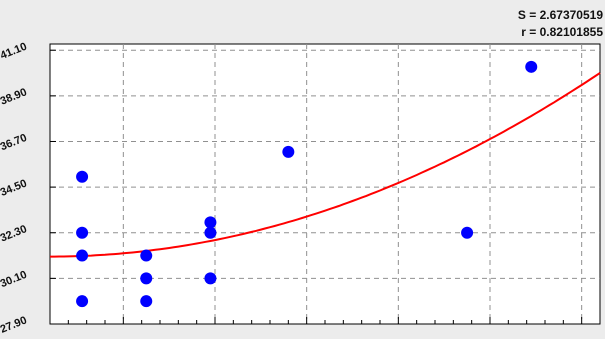 Image resolution: width=605 pixels, height=339 pixels. Describe the element at coordinates (14, 96) in the screenshot. I see `y-tick-label: 38.90` at that location.